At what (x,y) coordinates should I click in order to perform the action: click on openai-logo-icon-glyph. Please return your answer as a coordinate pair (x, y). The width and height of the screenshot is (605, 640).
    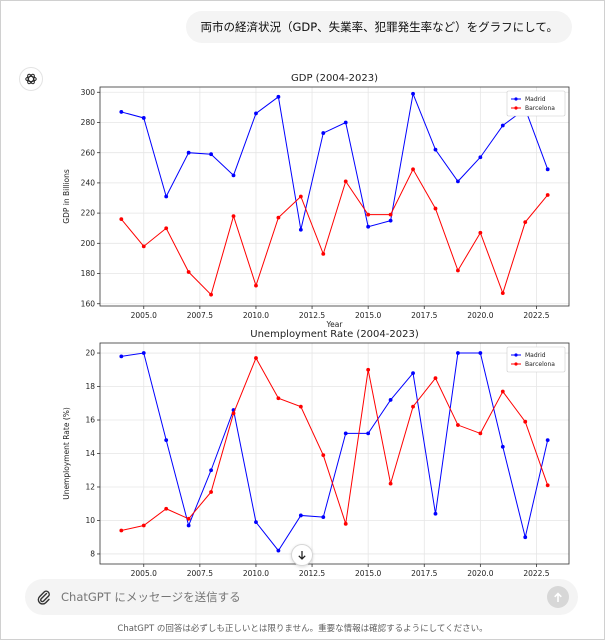
    Looking at the image, I should click on (31, 79).